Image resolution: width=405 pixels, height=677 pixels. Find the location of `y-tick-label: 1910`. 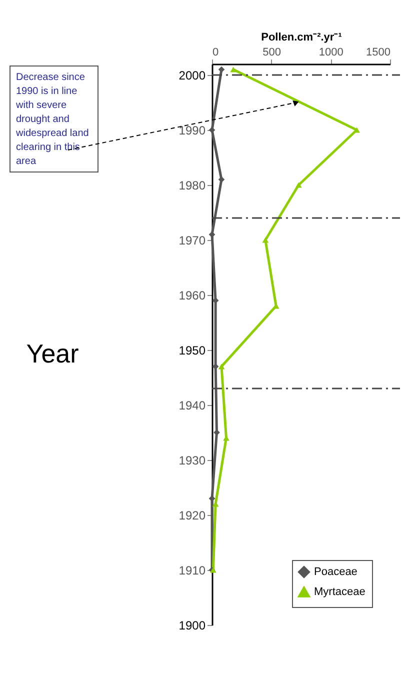

y-tick-label: 1910 is located at coordinates (192, 571).